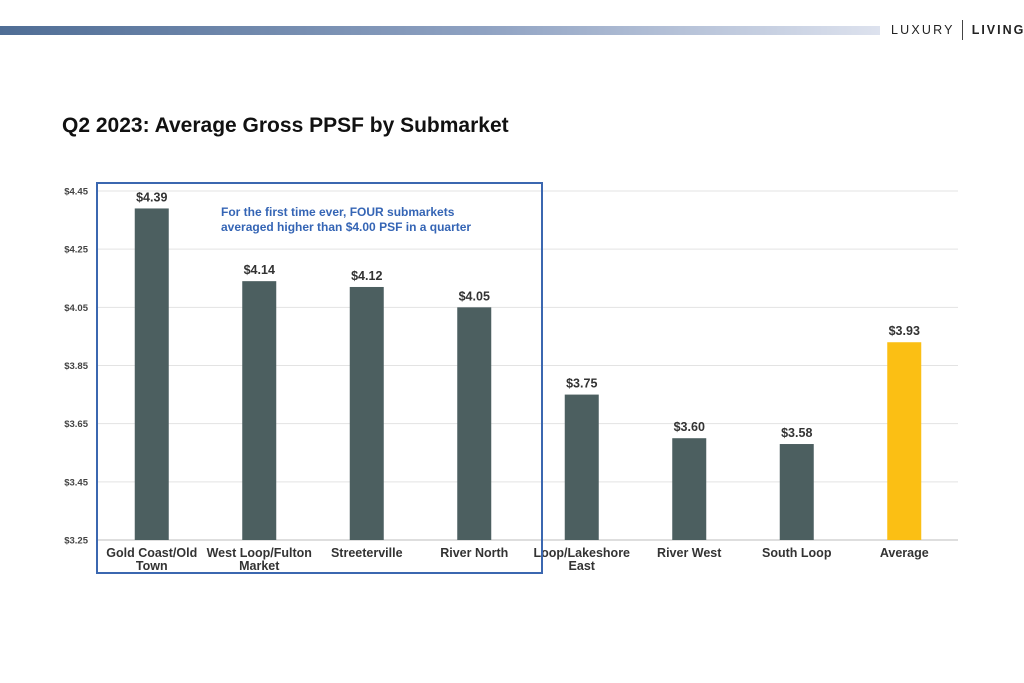 The width and height of the screenshot is (1024, 683). What do you see at coordinates (957, 30) in the screenshot?
I see `brand-logo: LUXURY LIVING` at bounding box center [957, 30].